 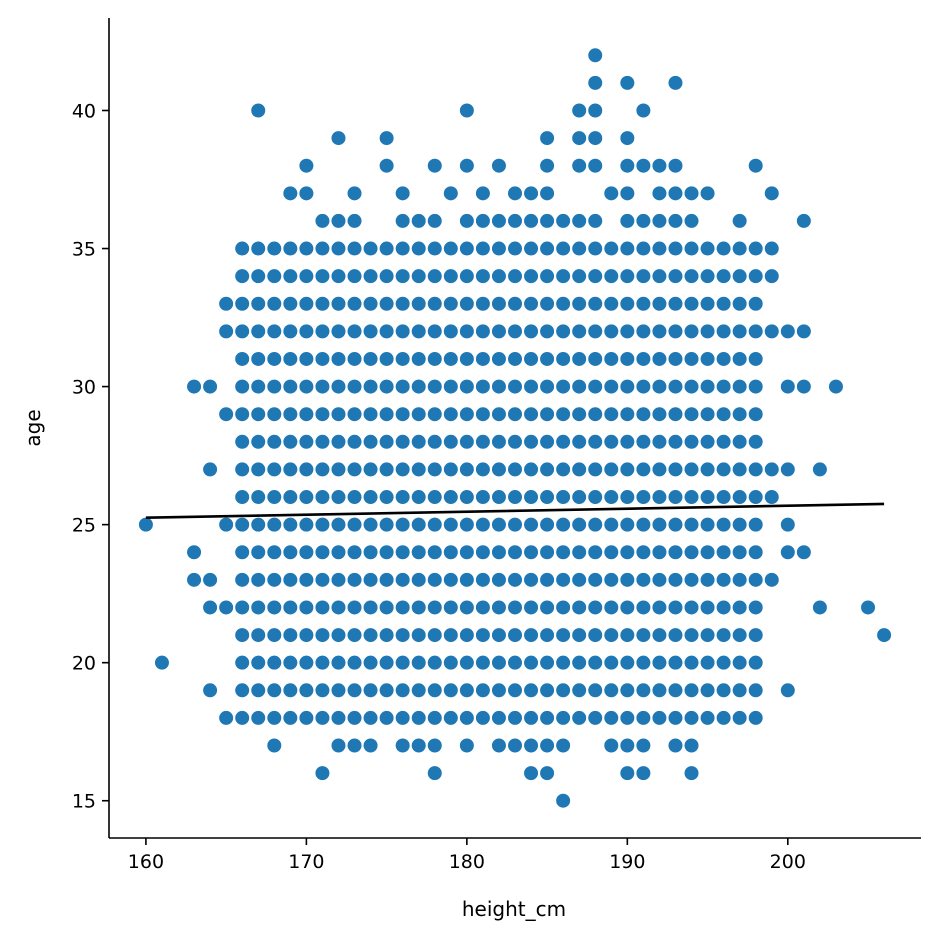 What do you see at coordinates (788, 862) in the screenshot?
I see `x-tick-label: 200` at bounding box center [788, 862].